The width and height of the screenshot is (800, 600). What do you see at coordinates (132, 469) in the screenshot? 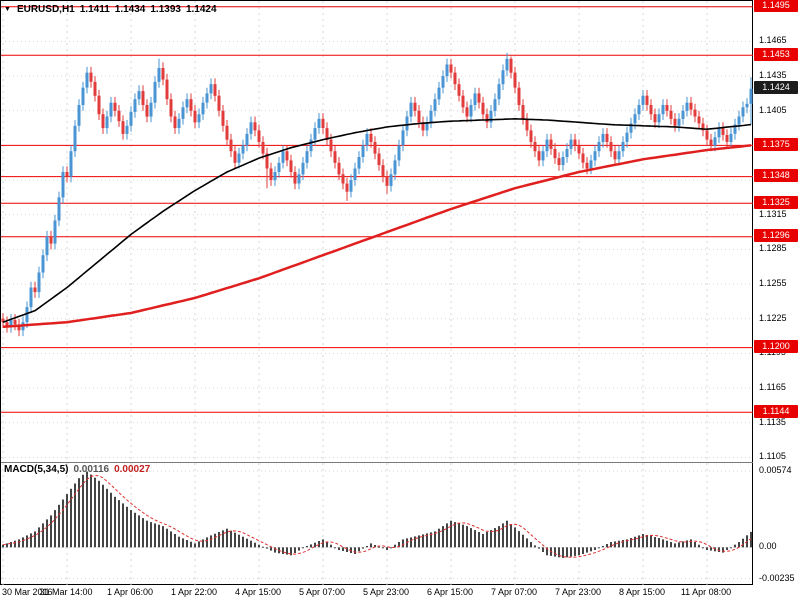
I see `macd-signal-value: 0.00027` at bounding box center [132, 469].